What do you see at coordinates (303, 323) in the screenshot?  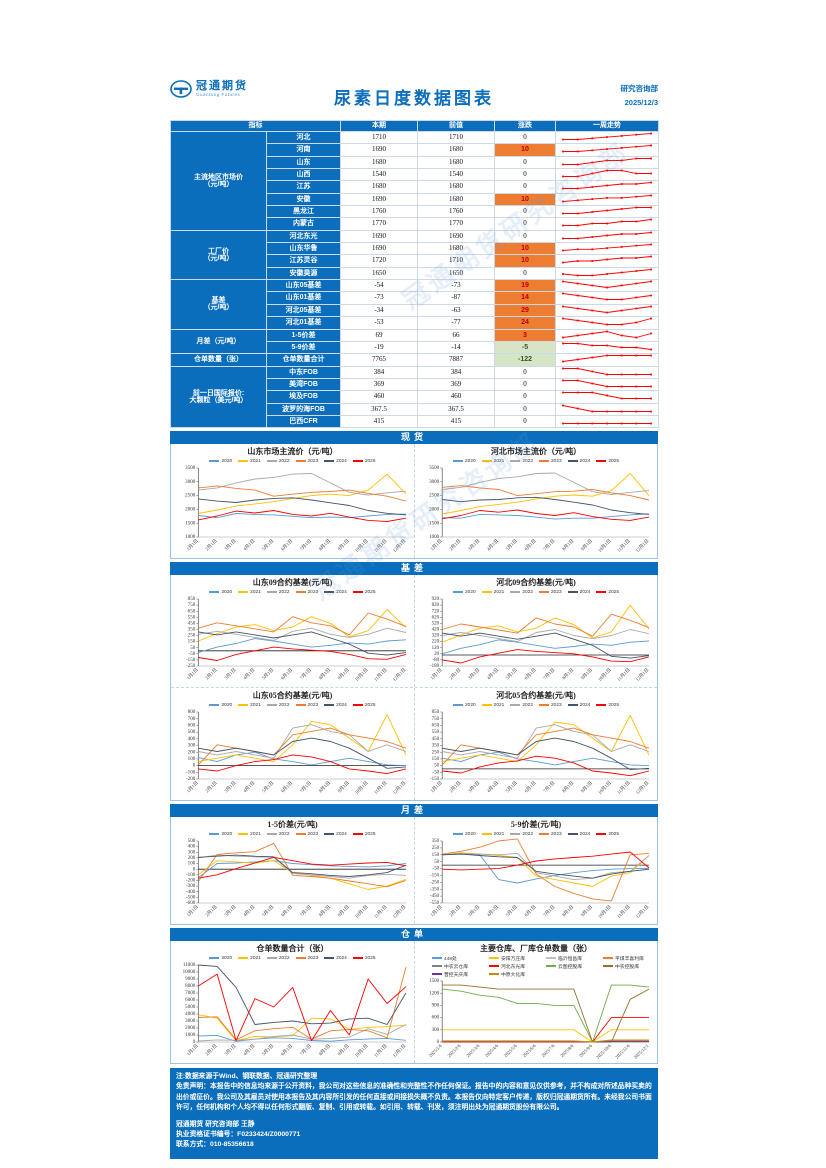 I see `row-label: 河北01基差` at bounding box center [303, 323].